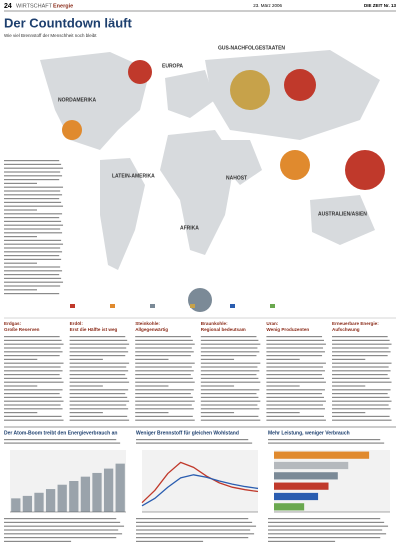 Image resolution: width=400 pixels, height=547 pixels. Describe the element at coordinates (238, 162) in the screenshot. I see `middle-east` at that location.